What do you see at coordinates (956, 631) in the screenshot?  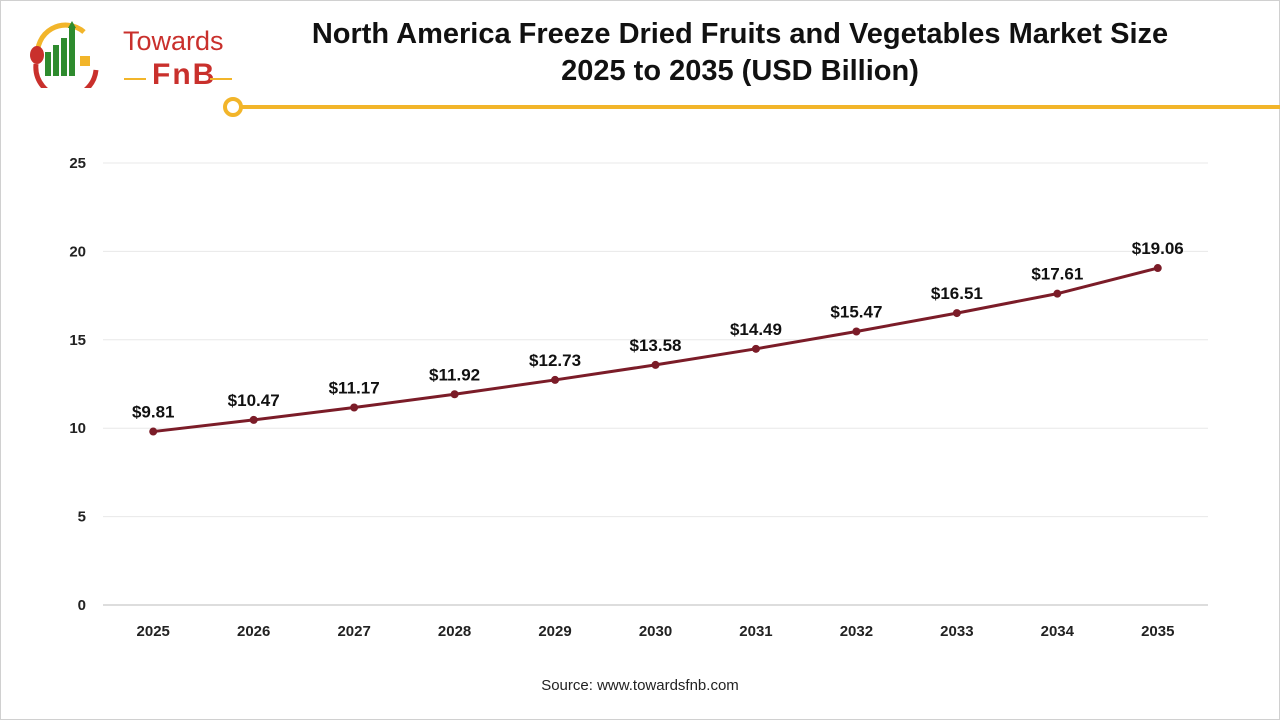 I see `x-tick-label: 2033` at bounding box center [956, 631].